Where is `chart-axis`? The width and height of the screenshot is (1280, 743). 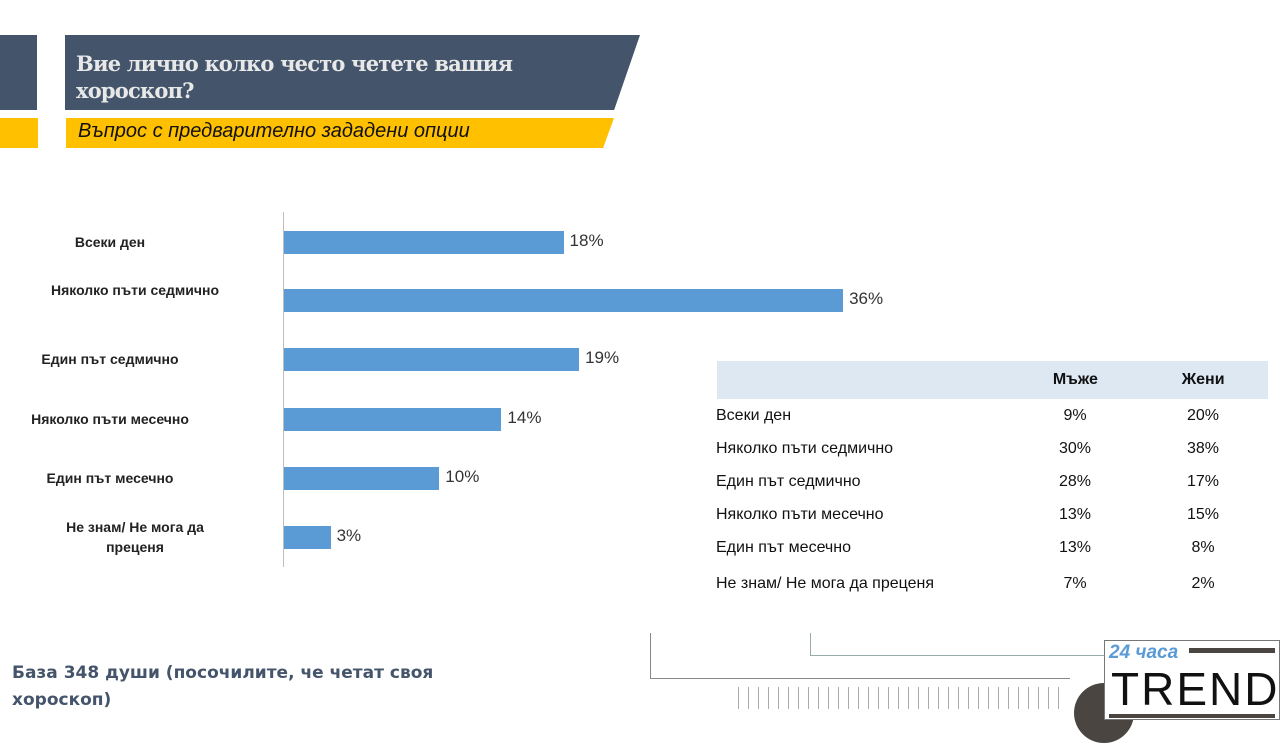
chart-axis is located at coordinates (283, 389).